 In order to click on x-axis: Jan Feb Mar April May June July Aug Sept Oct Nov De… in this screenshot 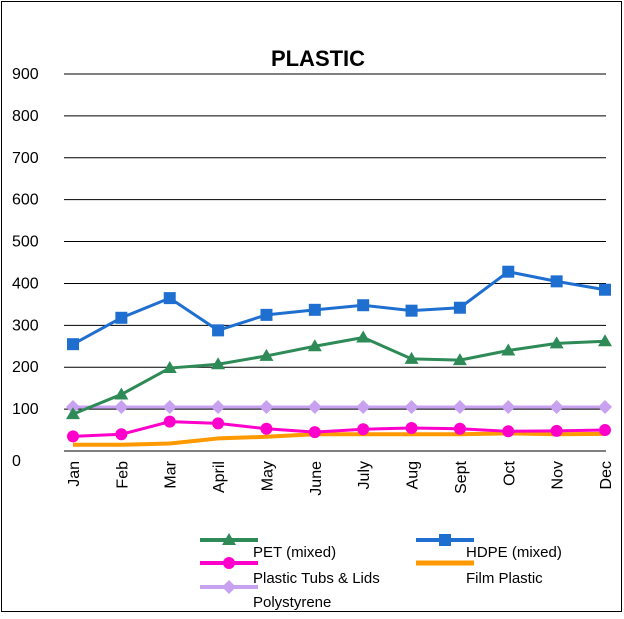, I will do `click(340, 477)`.